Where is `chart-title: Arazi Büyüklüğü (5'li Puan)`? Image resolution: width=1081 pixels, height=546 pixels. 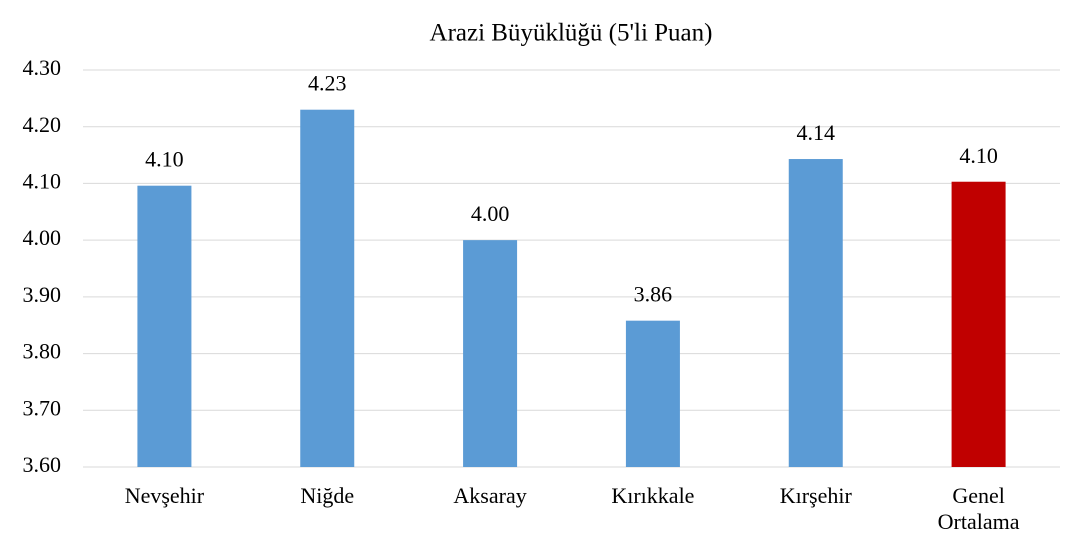 chart-title: Arazi Büyüklüğü (5'li Puan) is located at coordinates (571, 33).